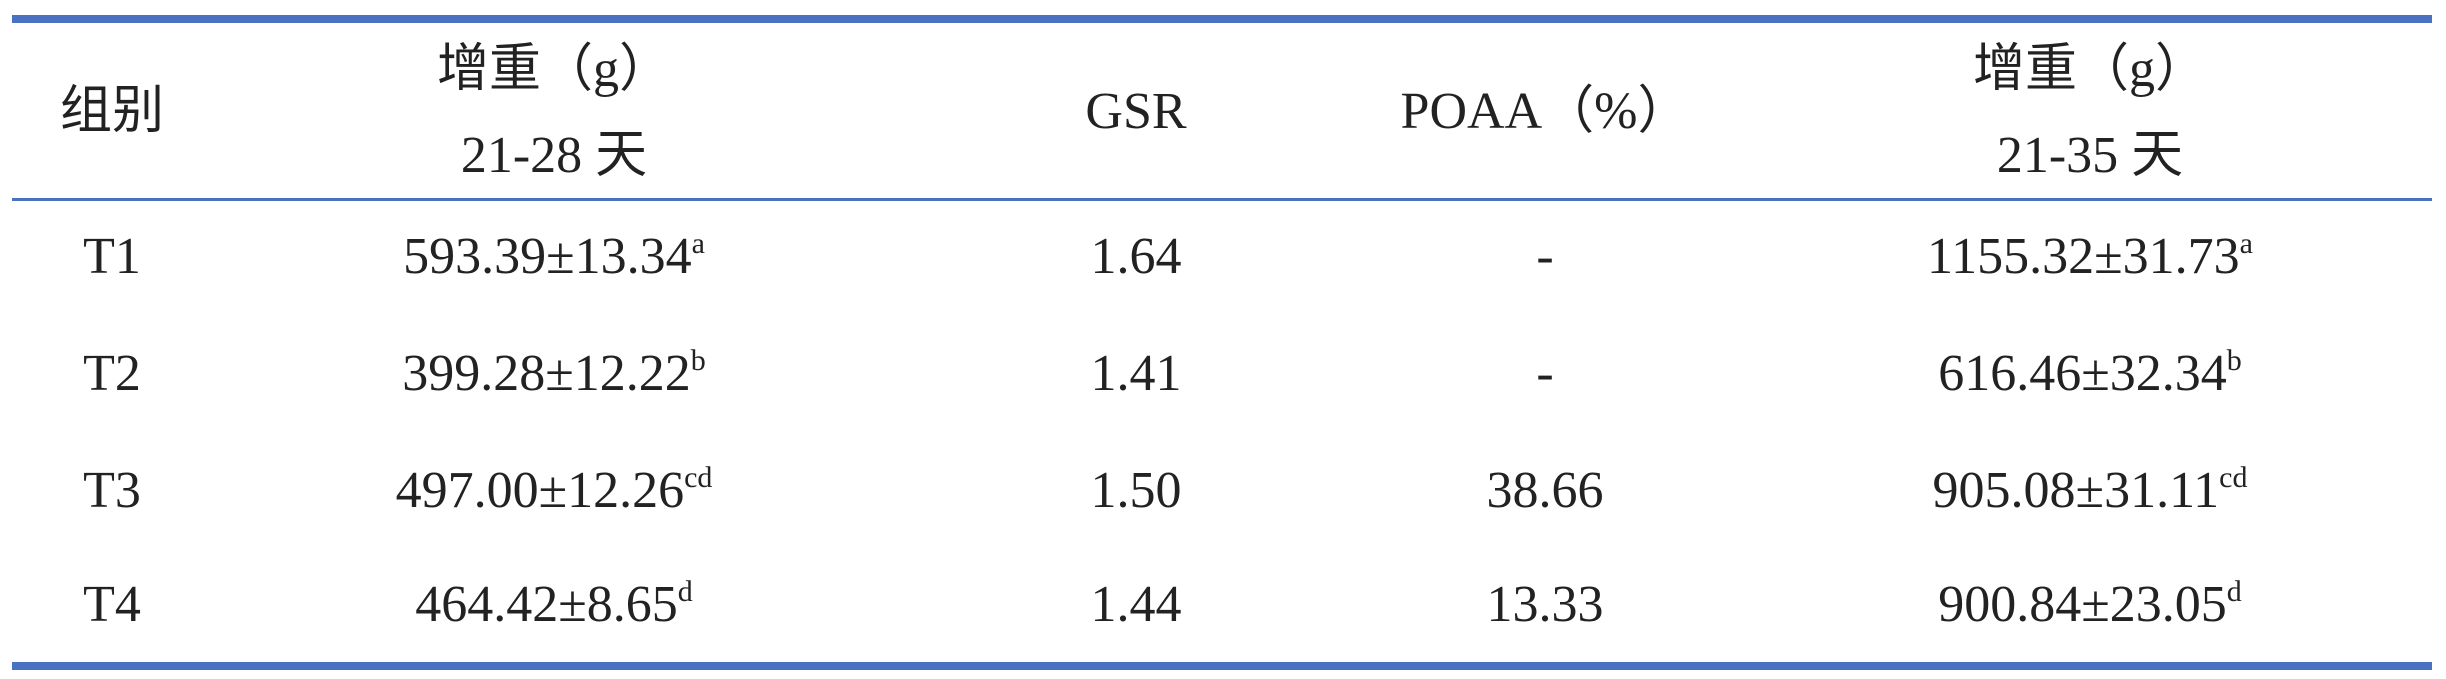 Image resolution: width=2446 pixels, height=679 pixels. What do you see at coordinates (1222, 199) in the screenshot?
I see `header-rule` at bounding box center [1222, 199].